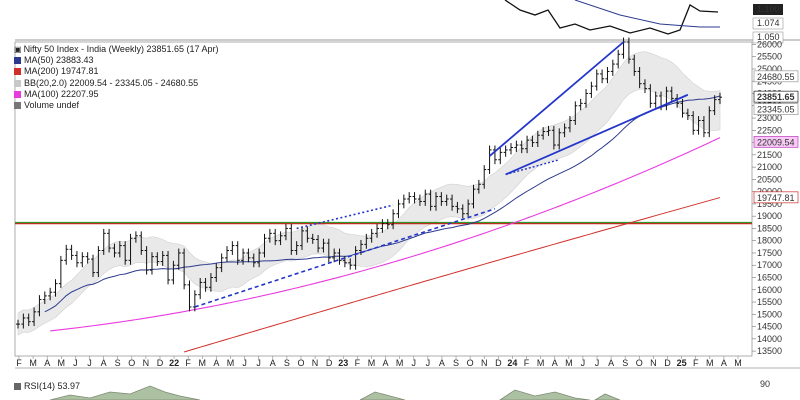  I want to click on upper-panel-line, so click(611, 17).